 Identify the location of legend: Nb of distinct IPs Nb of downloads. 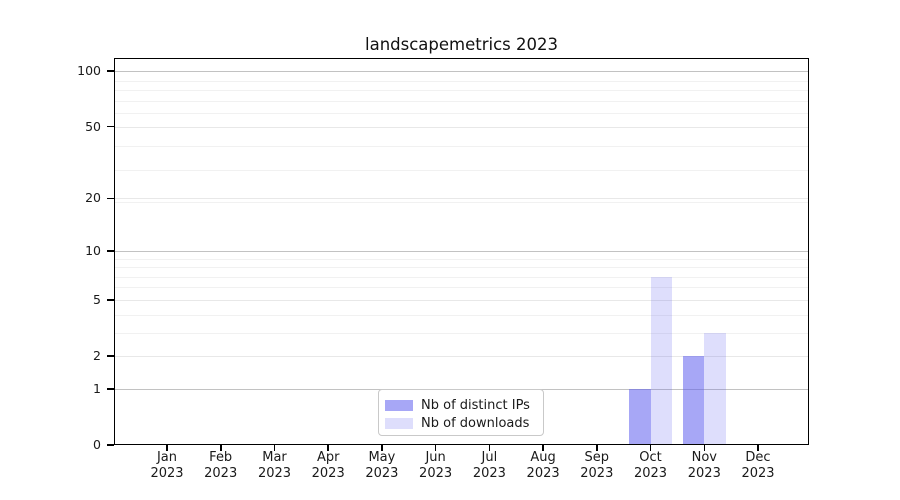
(461, 412).